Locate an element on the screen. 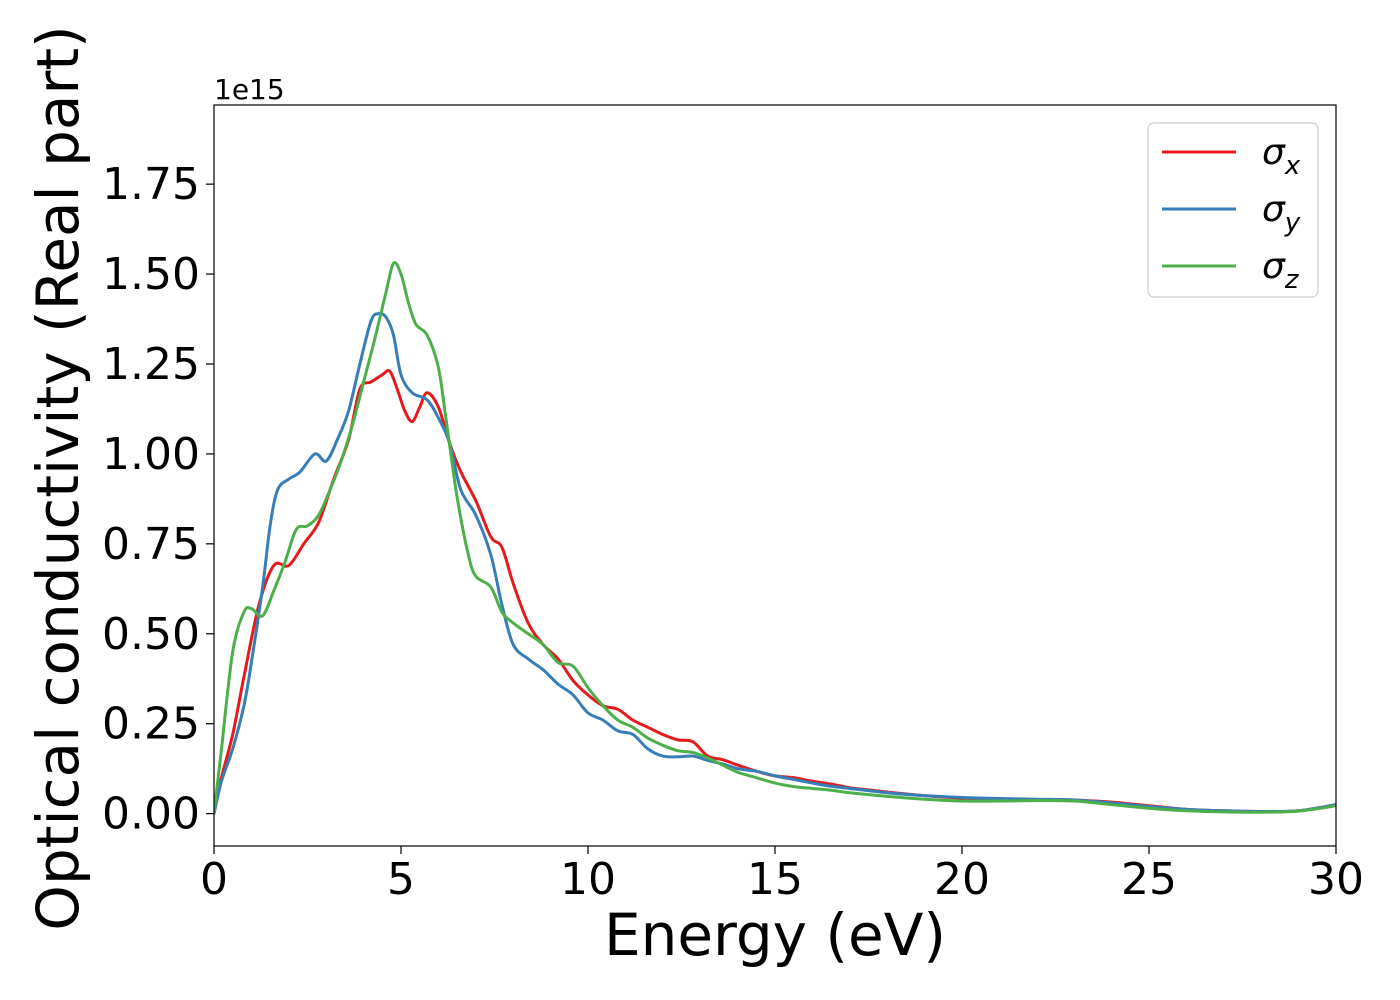  x-axis-label: Energy (eV) is located at coordinates (775, 935).